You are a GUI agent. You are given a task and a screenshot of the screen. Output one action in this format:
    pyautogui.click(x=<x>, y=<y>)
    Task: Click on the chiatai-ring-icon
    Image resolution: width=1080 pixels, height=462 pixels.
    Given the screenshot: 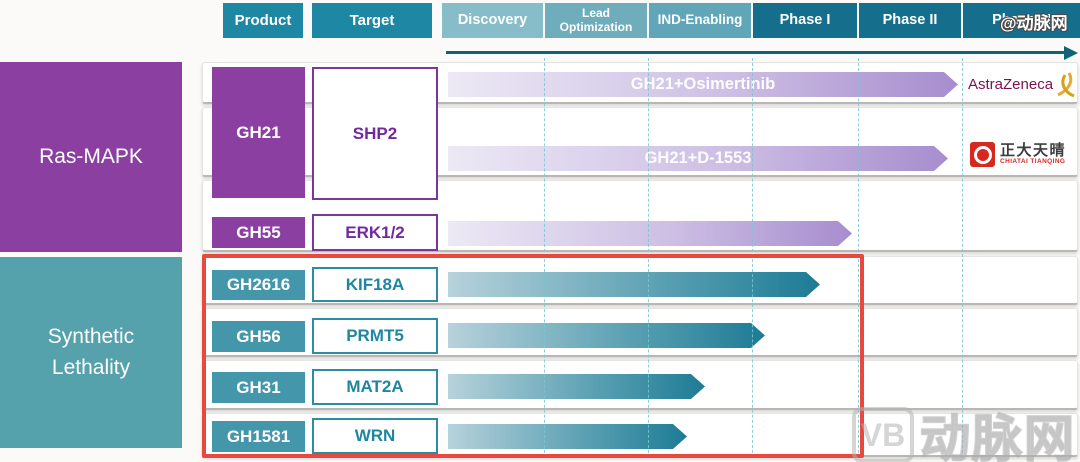 What is the action you would take?
    pyautogui.click(x=982, y=154)
    